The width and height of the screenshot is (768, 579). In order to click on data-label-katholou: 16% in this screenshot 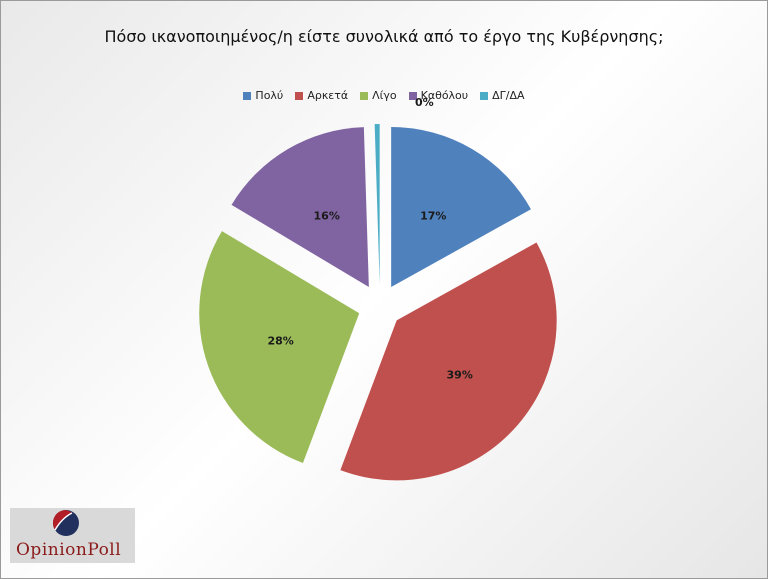, I will do `click(327, 215)`.